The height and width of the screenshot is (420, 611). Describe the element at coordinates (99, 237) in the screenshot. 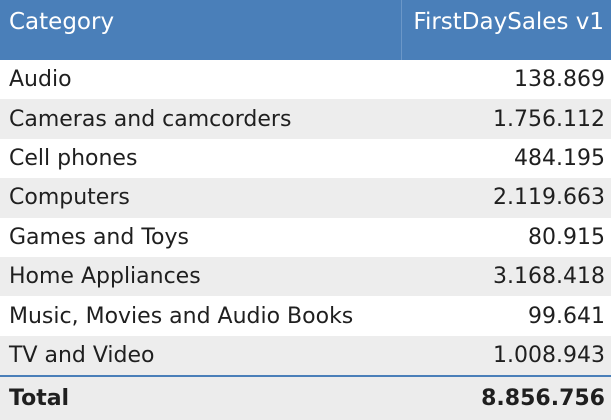

I see `category-cell: Games and Toys` at that location.